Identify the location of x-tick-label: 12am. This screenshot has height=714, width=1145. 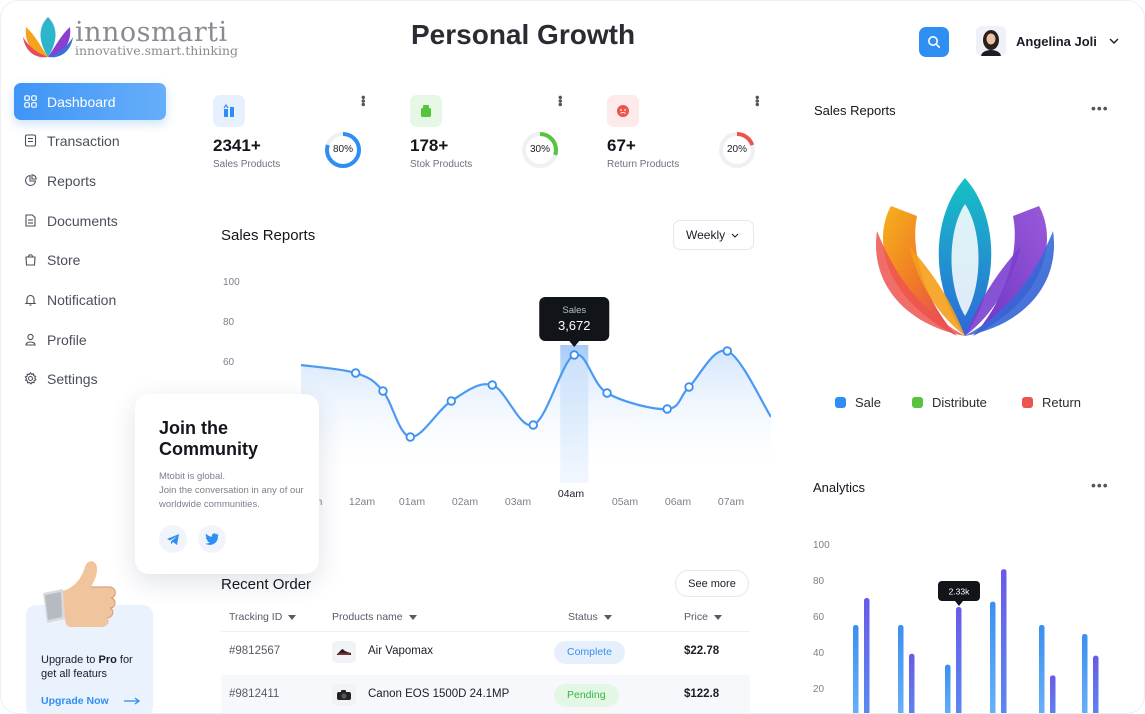
(362, 502).